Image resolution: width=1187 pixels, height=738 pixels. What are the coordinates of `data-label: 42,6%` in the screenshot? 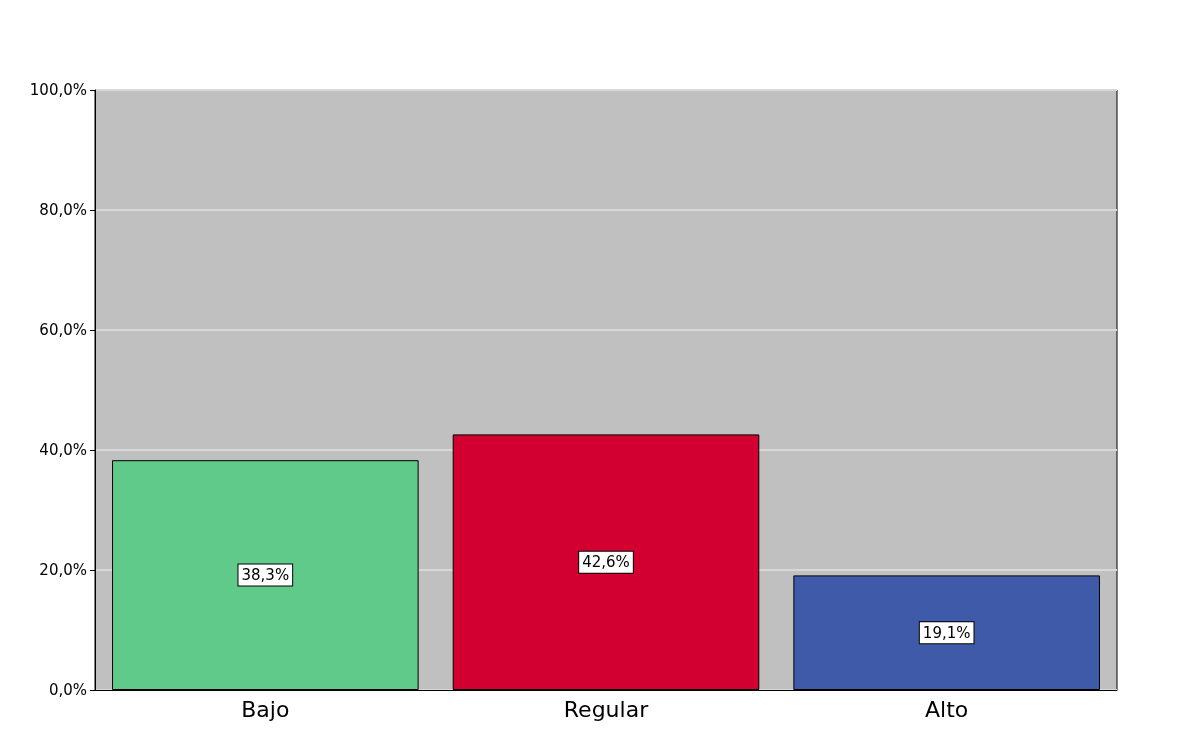 It's located at (606, 562).